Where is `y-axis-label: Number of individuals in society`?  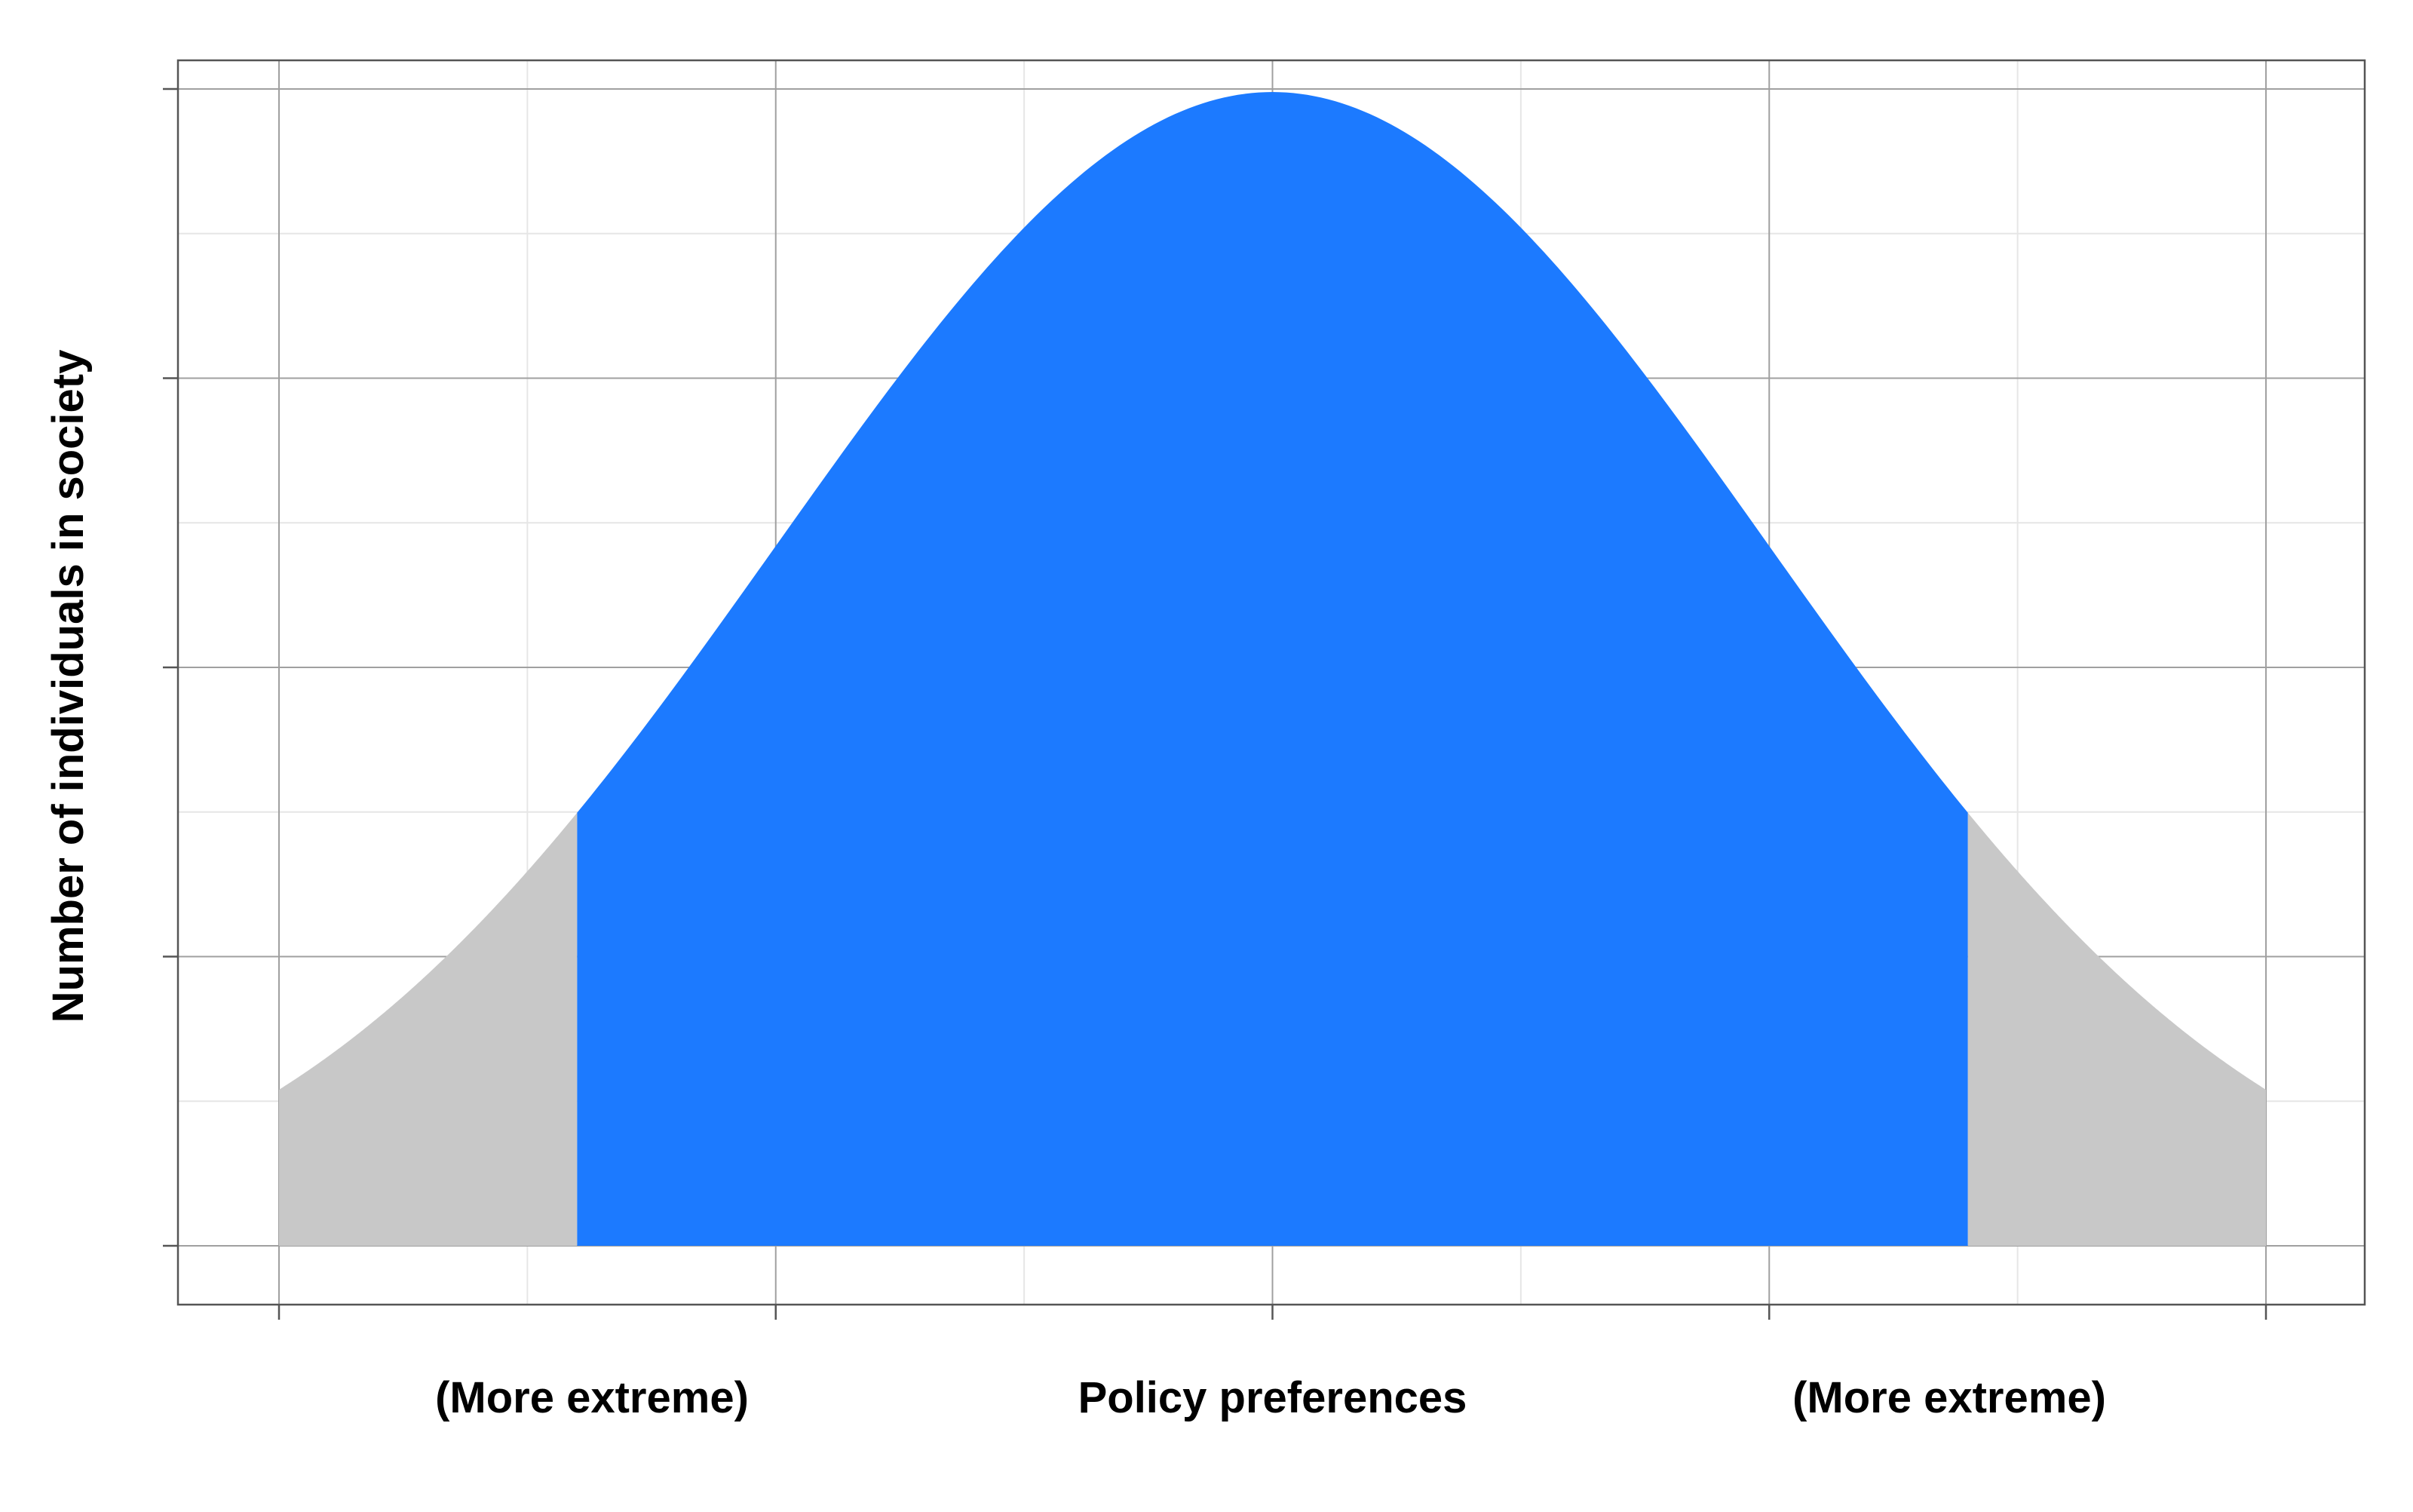 y-axis-label: Number of individuals in society is located at coordinates (68, 686).